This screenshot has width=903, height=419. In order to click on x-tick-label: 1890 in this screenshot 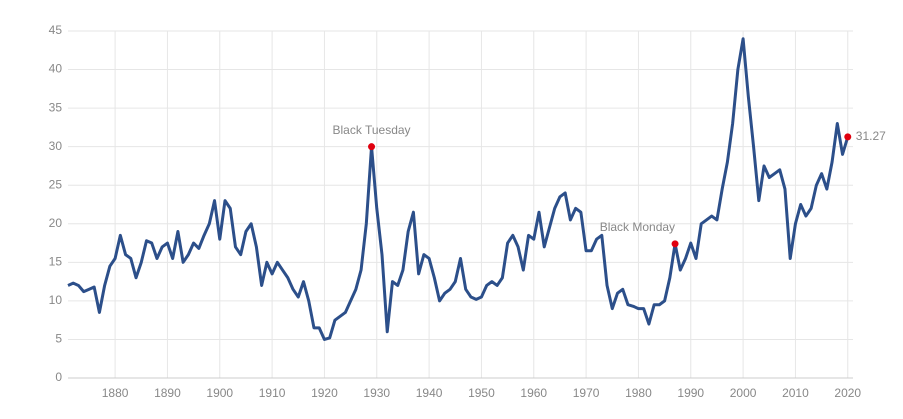, I will do `click(167, 393)`.